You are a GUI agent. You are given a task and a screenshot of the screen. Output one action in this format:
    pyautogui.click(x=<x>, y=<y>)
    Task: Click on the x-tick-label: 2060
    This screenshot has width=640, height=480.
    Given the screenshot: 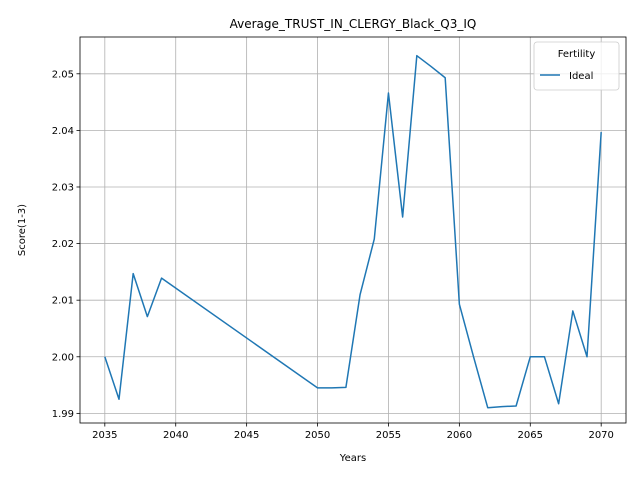 What is the action you would take?
    pyautogui.click(x=459, y=435)
    